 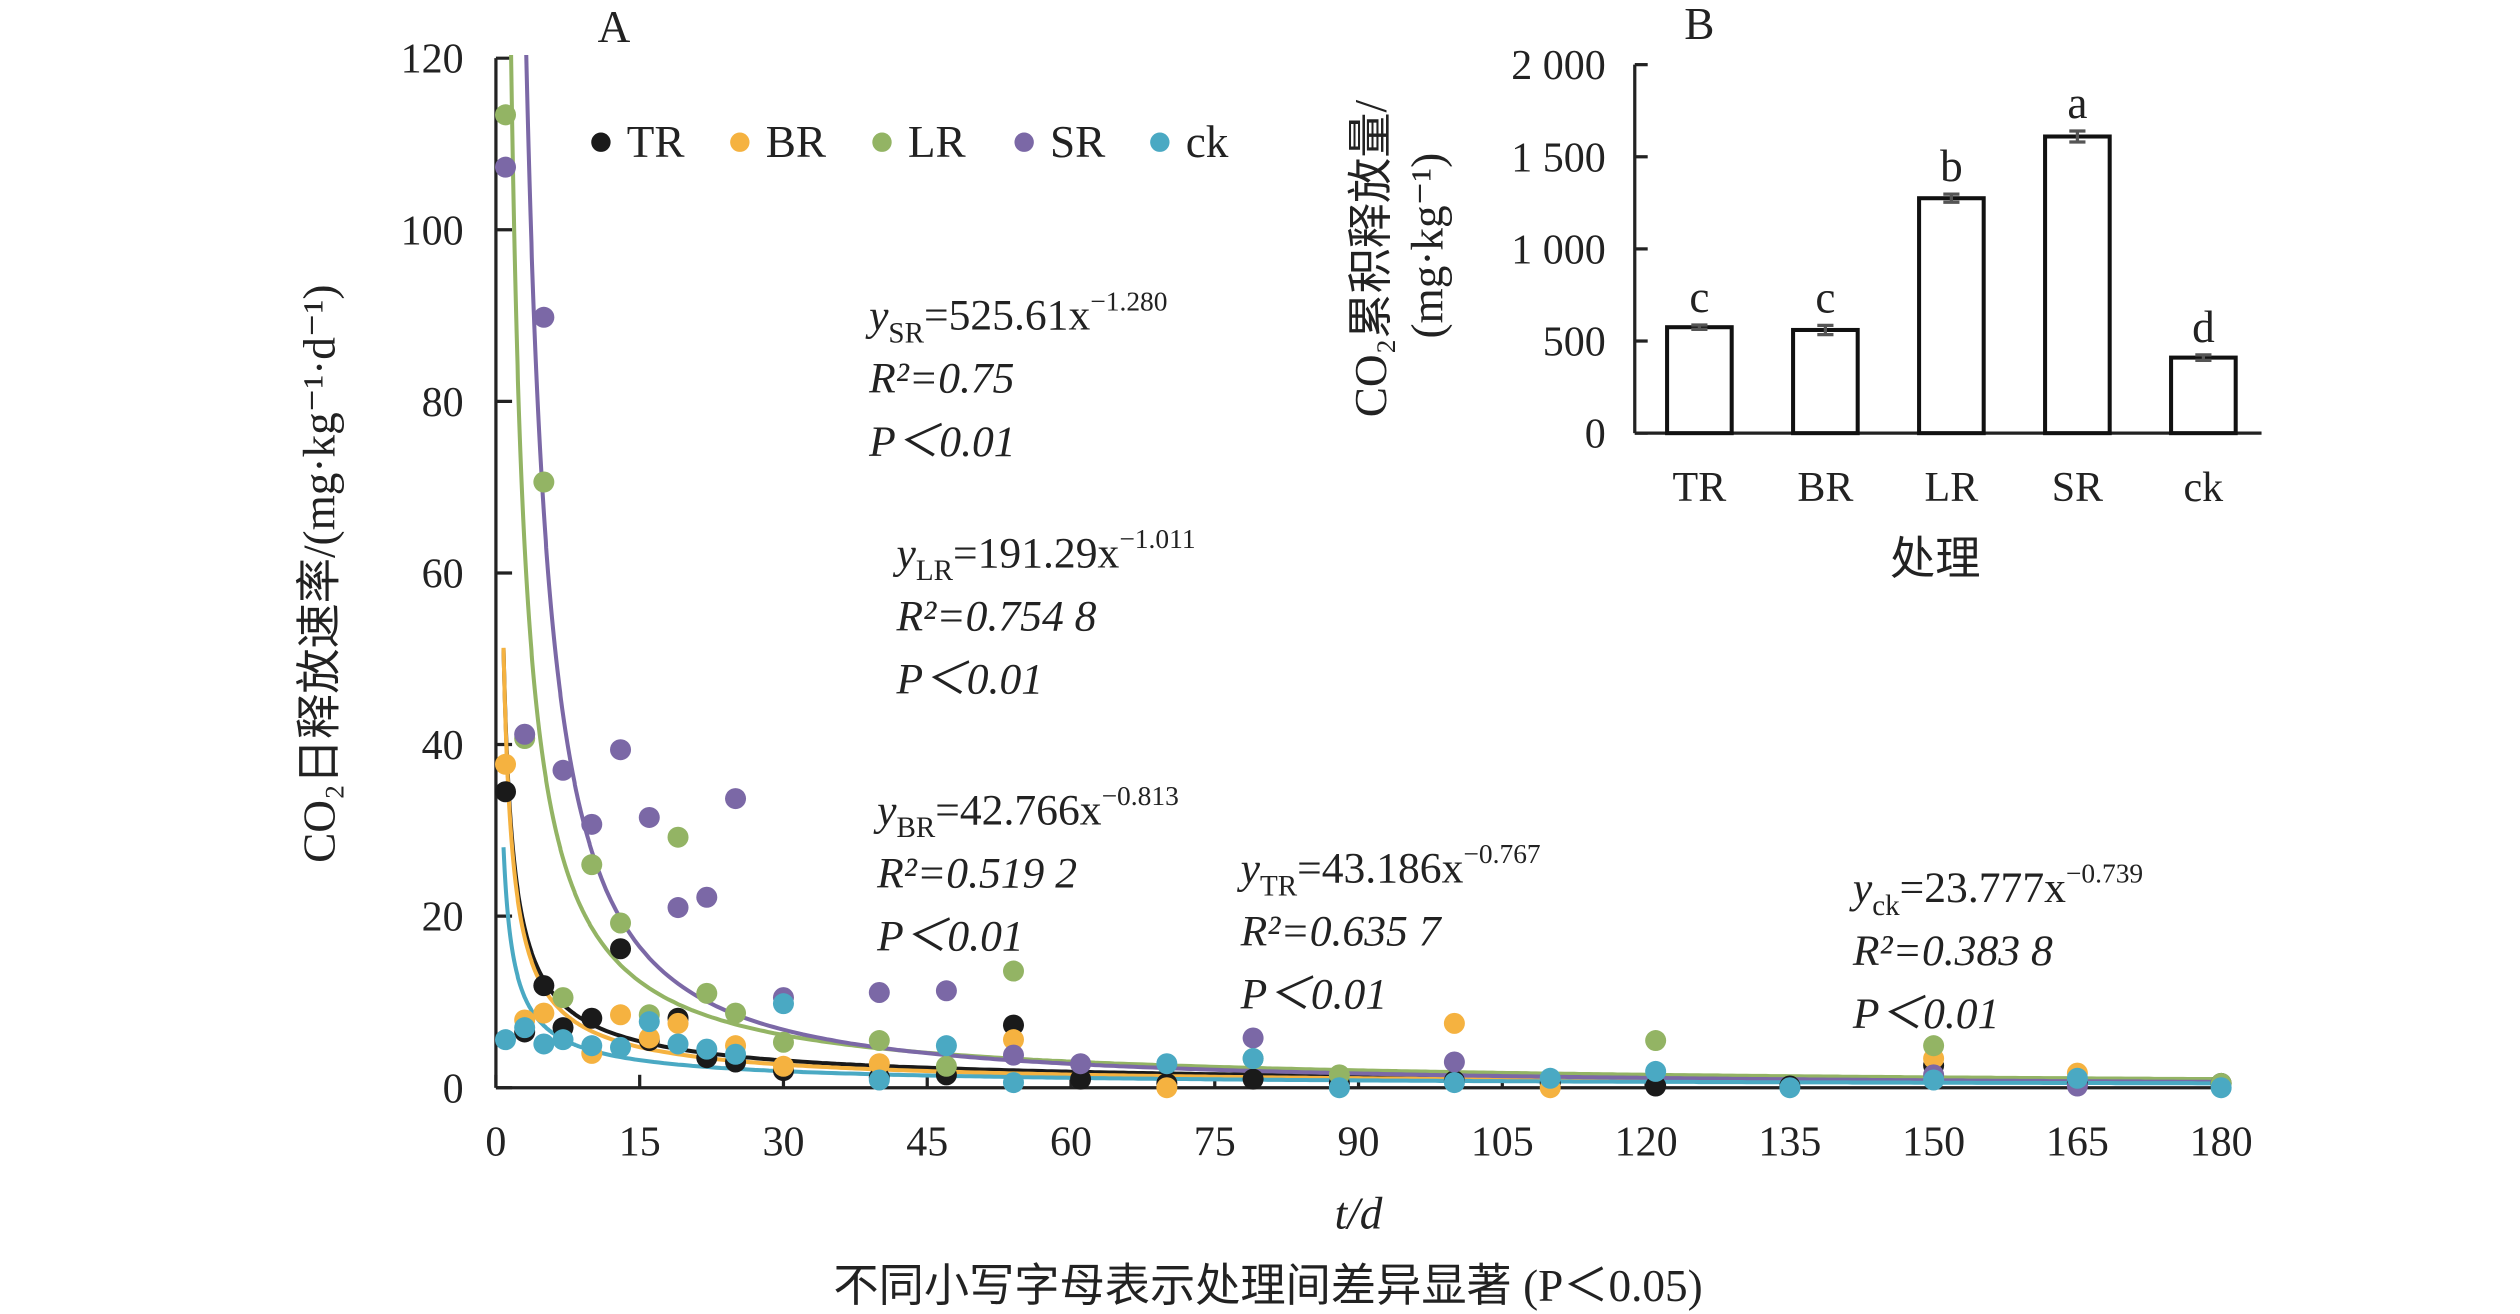 What do you see at coordinates (1952, 951) in the screenshot?
I see `r2-ck: R²=0.383 8` at bounding box center [1952, 951].